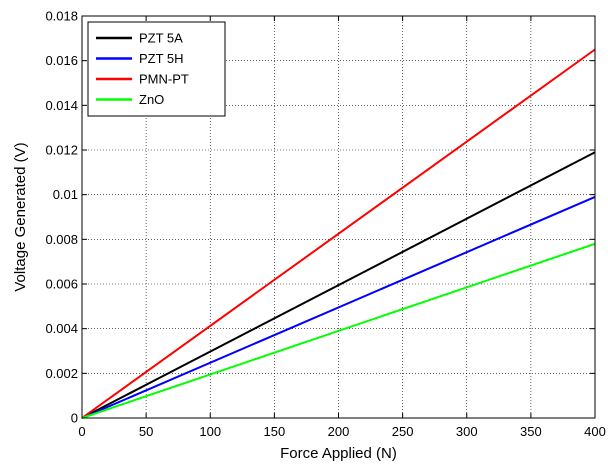 Image resolution: width=608 pixels, height=464 pixels. I want to click on x-tick-label: 150, so click(275, 431).